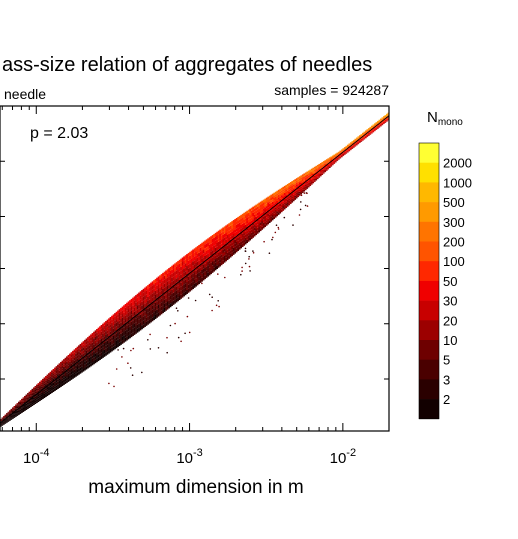 This screenshot has height=539, width=518. Describe the element at coordinates (454, 222) in the screenshot. I see `colorbar-label: 300` at that location.